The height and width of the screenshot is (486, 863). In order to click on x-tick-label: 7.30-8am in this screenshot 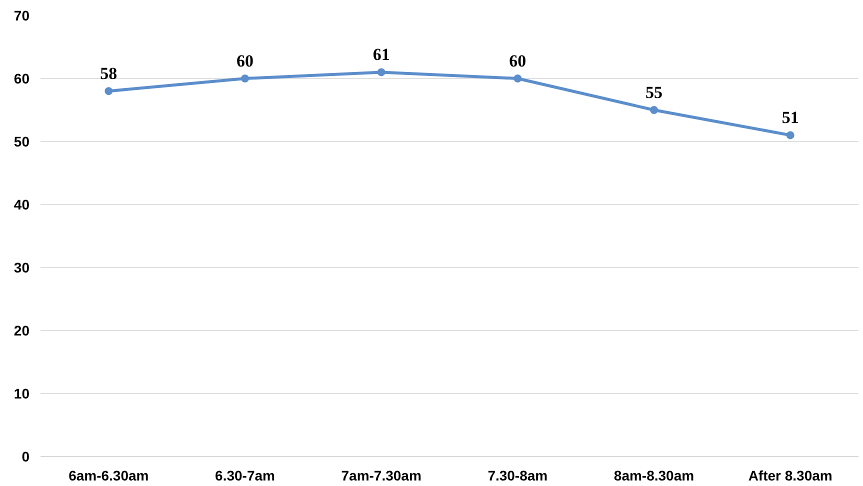, I will do `click(518, 476)`.